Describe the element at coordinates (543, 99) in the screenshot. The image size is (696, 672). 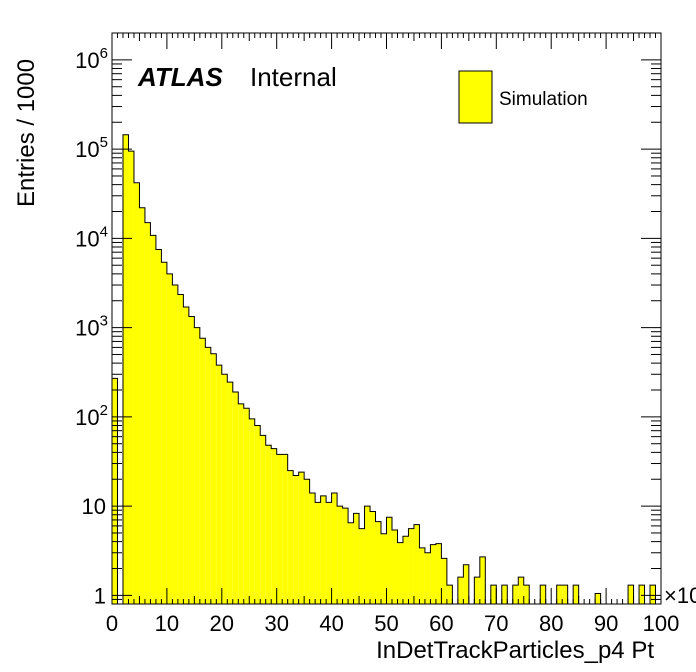
I see `legend-label: Simulation` at that location.